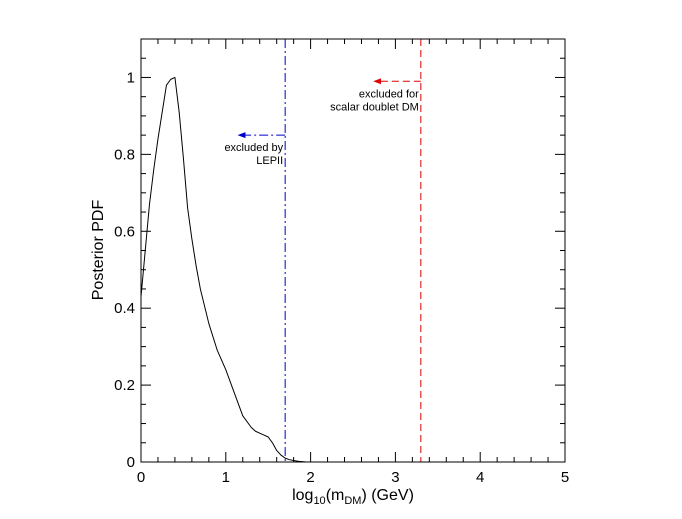  I want to click on y-tick-label: 0.4, so click(124, 308).